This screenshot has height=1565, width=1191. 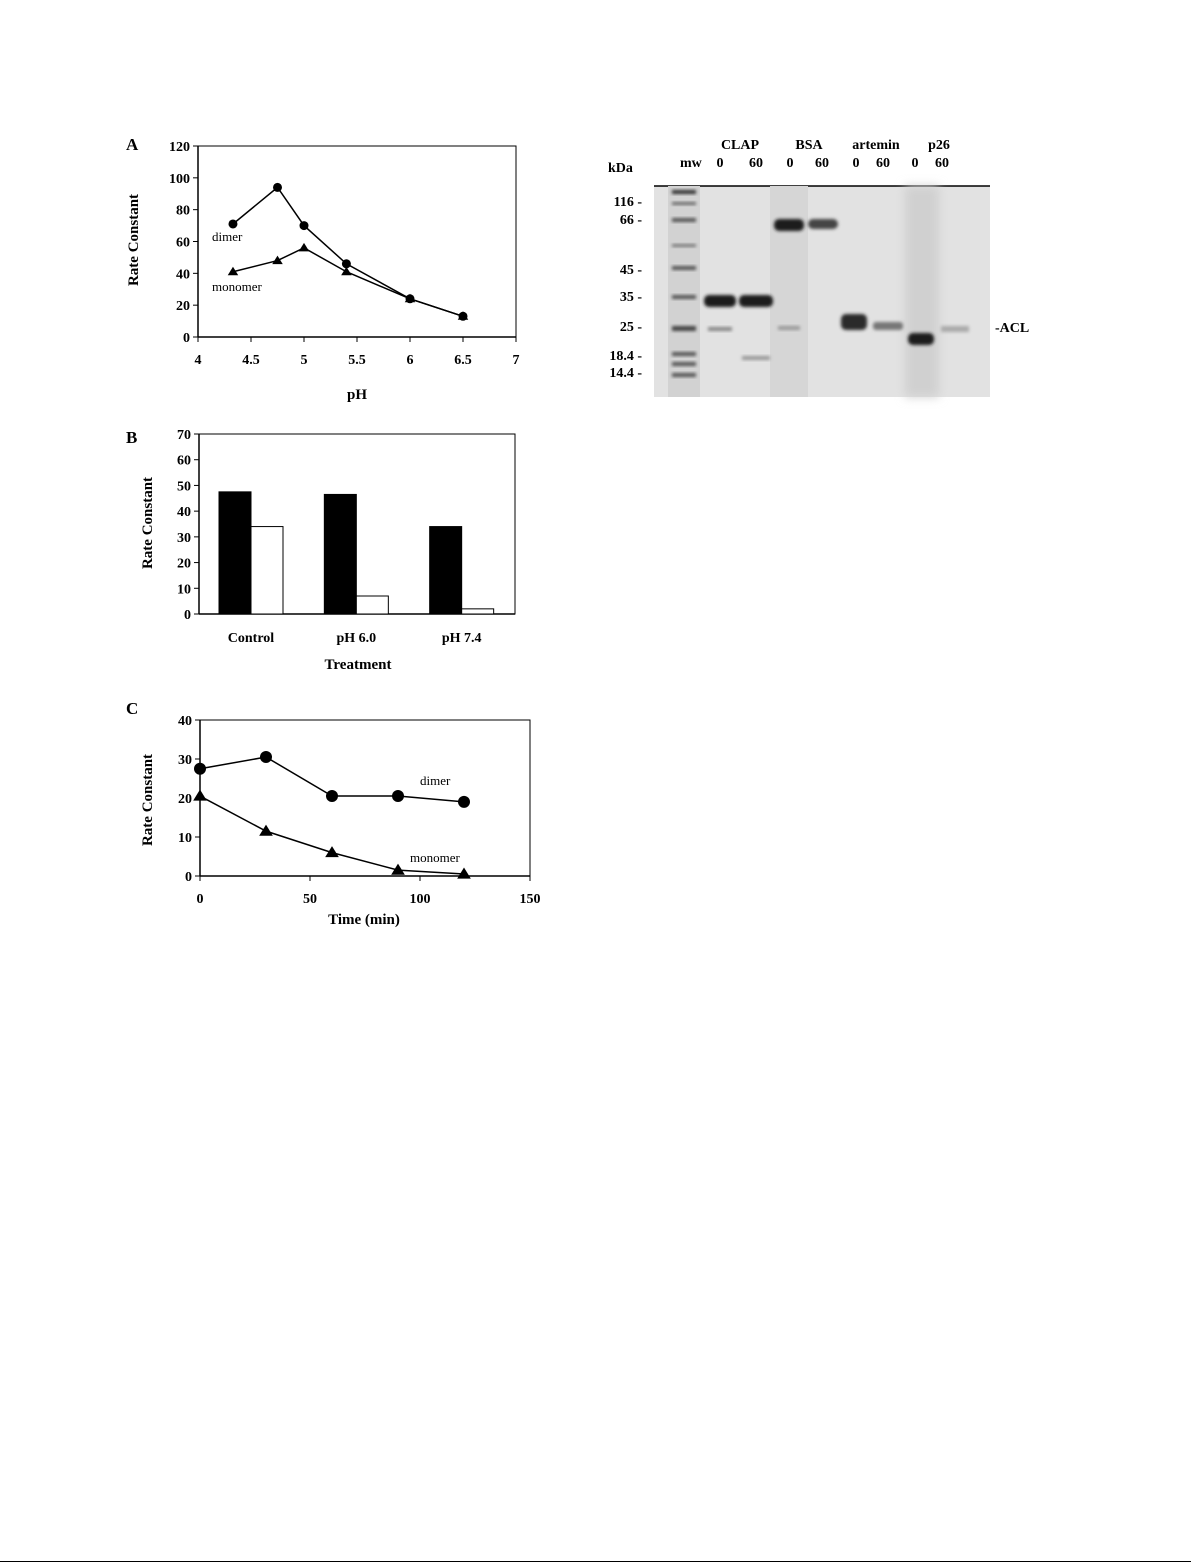 I want to click on bar-ph-7-4-white, so click(x=478, y=611).